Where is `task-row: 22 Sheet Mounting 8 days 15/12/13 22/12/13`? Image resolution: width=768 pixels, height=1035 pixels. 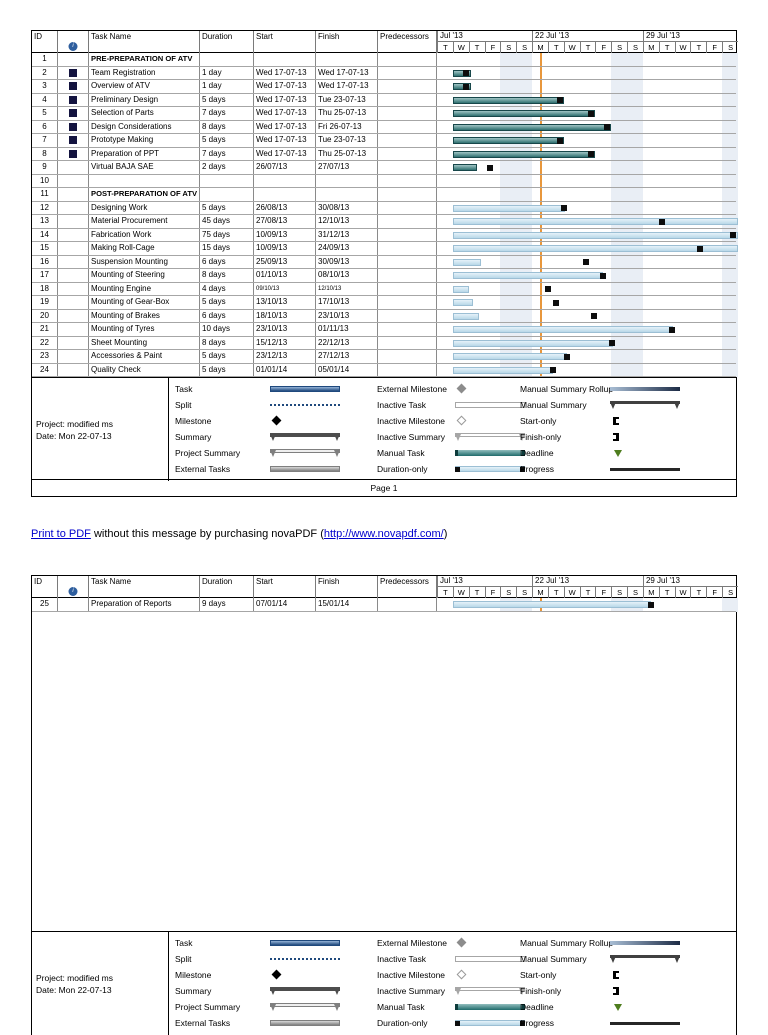
task-row: 22 Sheet Mounting 8 days 15/12/13 22/12/13 is located at coordinates (384, 343).